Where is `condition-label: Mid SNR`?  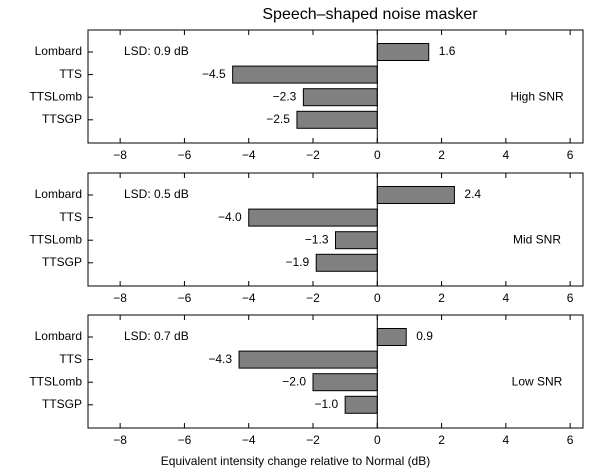
condition-label: Mid SNR is located at coordinates (537, 239).